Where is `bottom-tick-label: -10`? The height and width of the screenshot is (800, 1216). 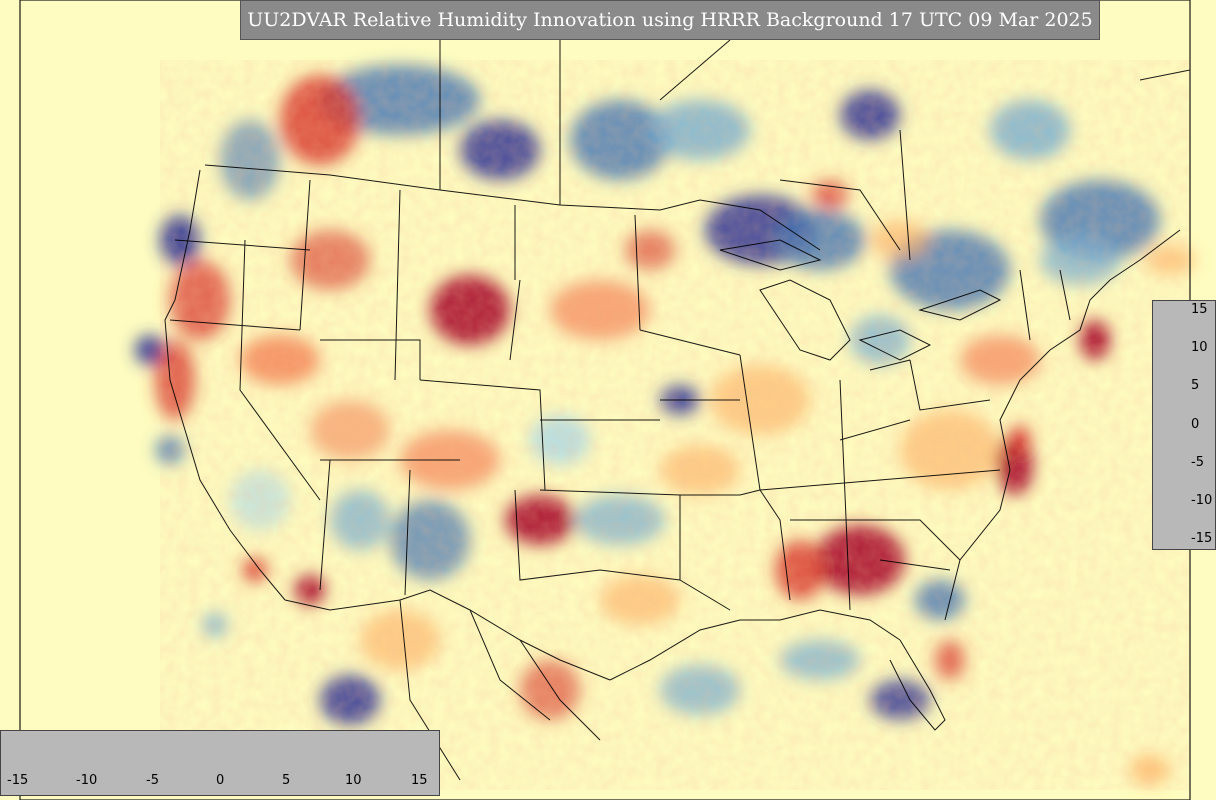
bottom-tick-label: -10 is located at coordinates (87, 780).